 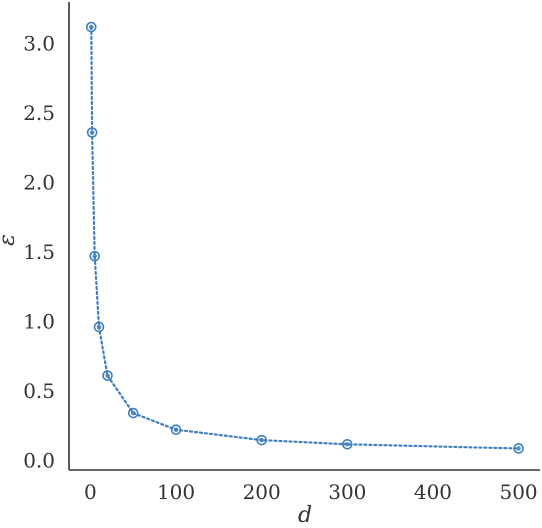 What do you see at coordinates (39, 113) in the screenshot?
I see `y-tick-label: 2.5` at bounding box center [39, 113].